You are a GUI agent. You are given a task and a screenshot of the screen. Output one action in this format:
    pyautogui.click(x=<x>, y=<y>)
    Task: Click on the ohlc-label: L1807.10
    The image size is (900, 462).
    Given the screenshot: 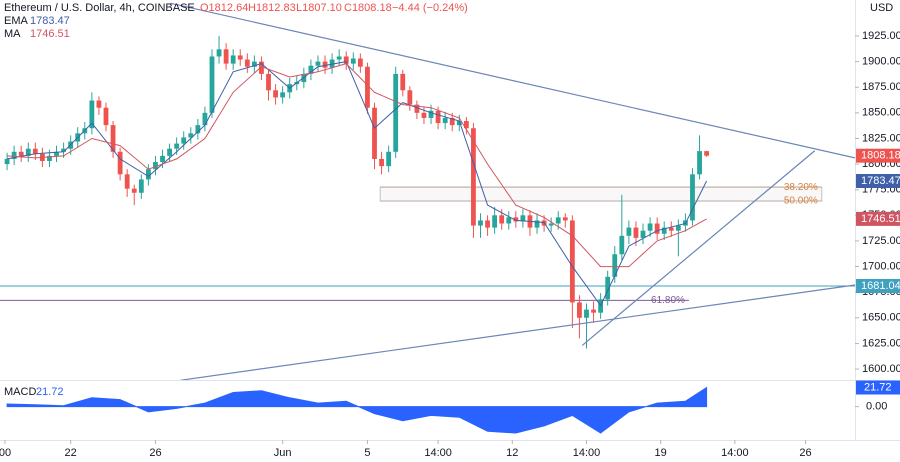 What is the action you would take?
    pyautogui.click(x=319, y=8)
    